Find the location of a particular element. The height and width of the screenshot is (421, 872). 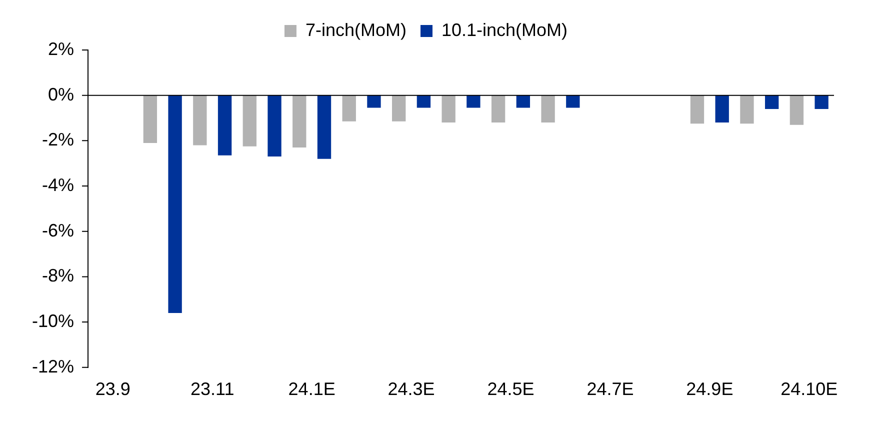

y-tick-label: -2% is located at coordinates (58, 140).